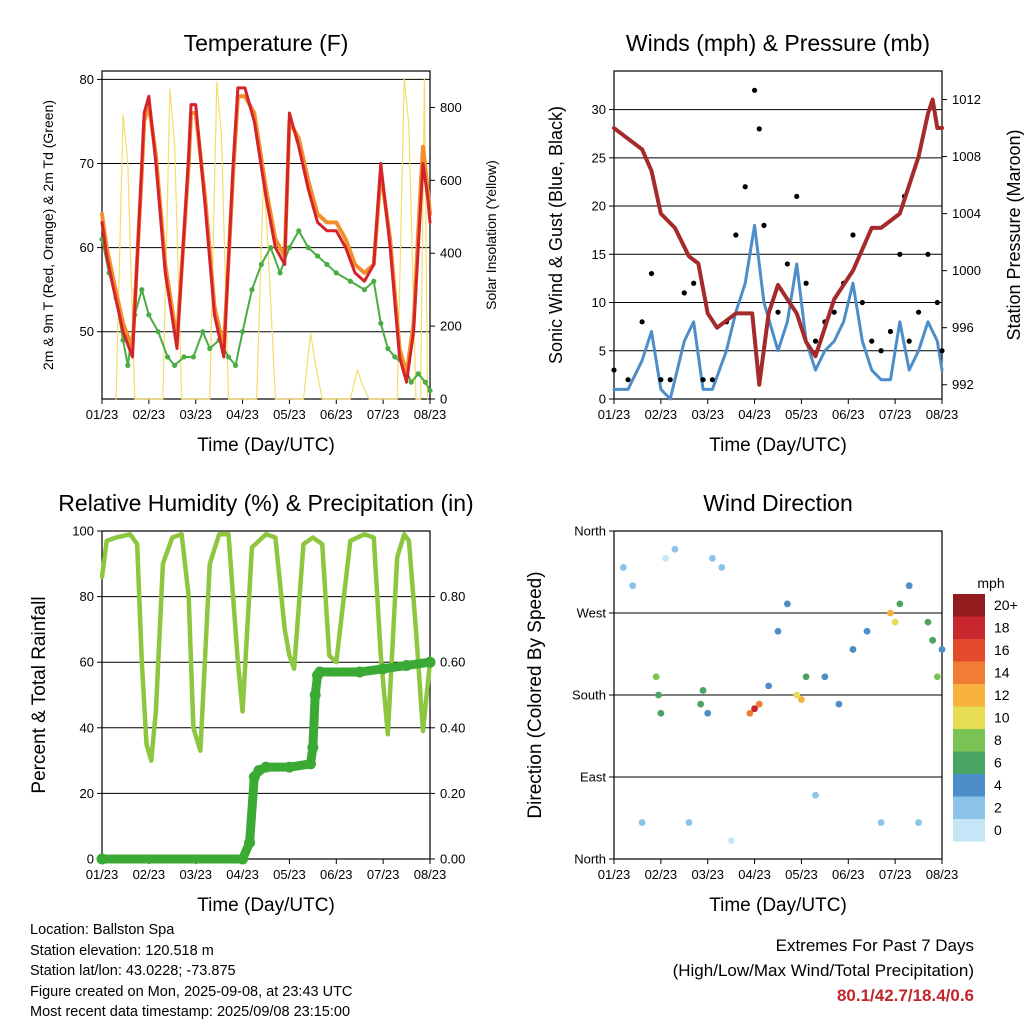  I want to click on wind-speed-series, so click(778, 312).